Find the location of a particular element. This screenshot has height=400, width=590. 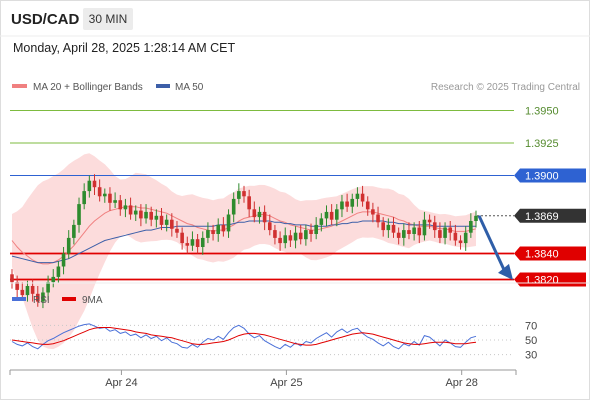

x-tick-label: Apr 28 is located at coordinates (461, 383).